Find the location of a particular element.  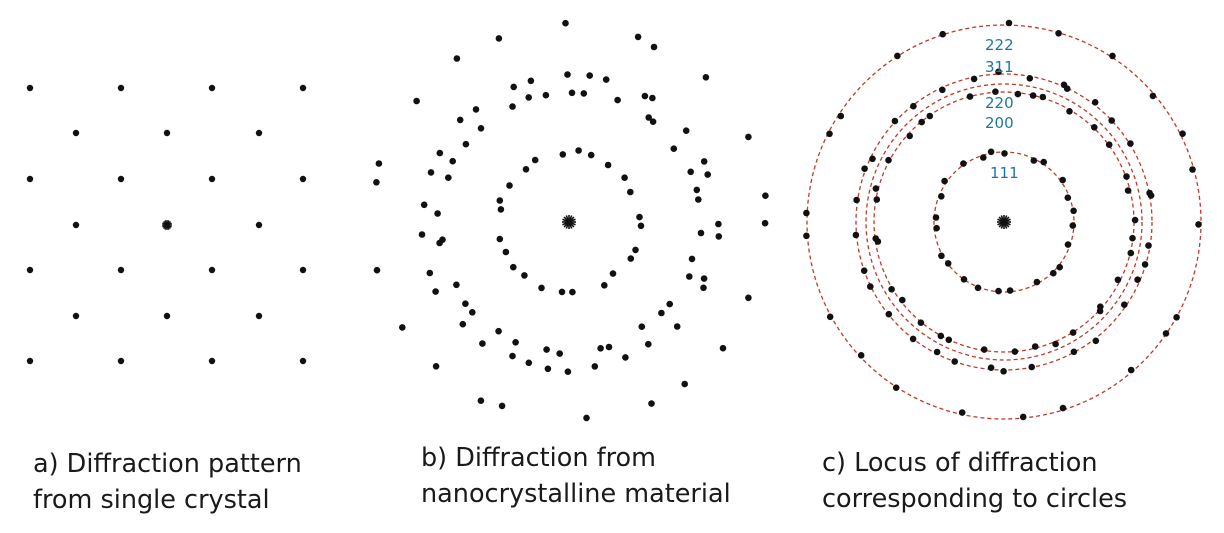

caption-a-line-1: a) Diffraction pattern is located at coordinates (167, 464).